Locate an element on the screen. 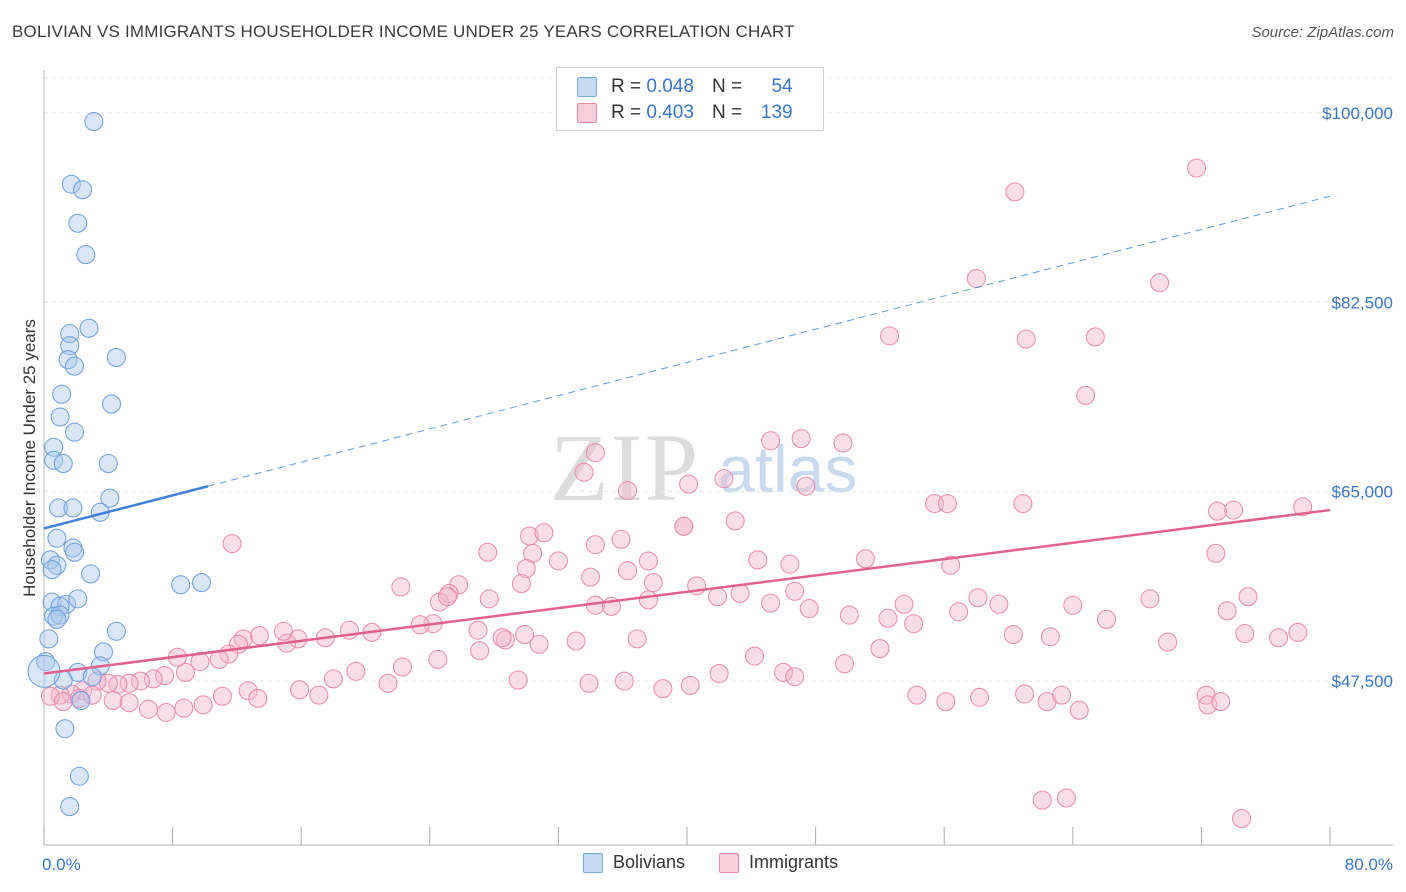  y-tick-label: $100,000 is located at coordinates (1357, 113).